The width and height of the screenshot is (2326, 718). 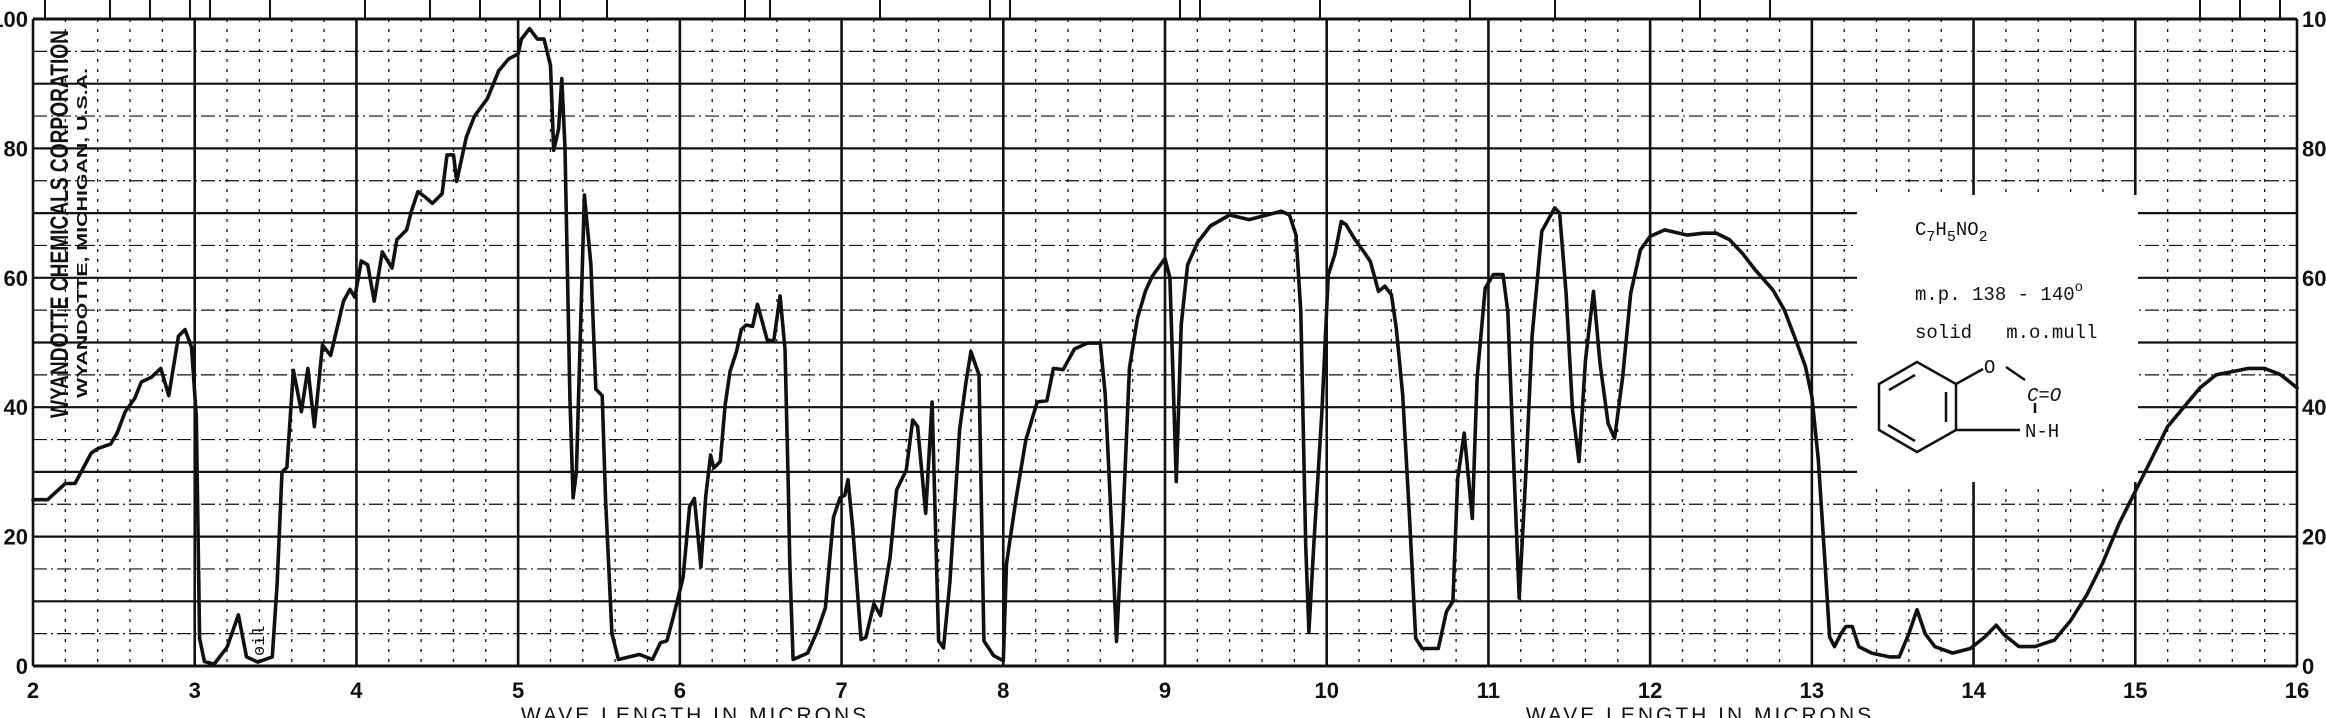 What do you see at coordinates (1003, 690) in the screenshot?
I see `x-tick-label: 8` at bounding box center [1003, 690].